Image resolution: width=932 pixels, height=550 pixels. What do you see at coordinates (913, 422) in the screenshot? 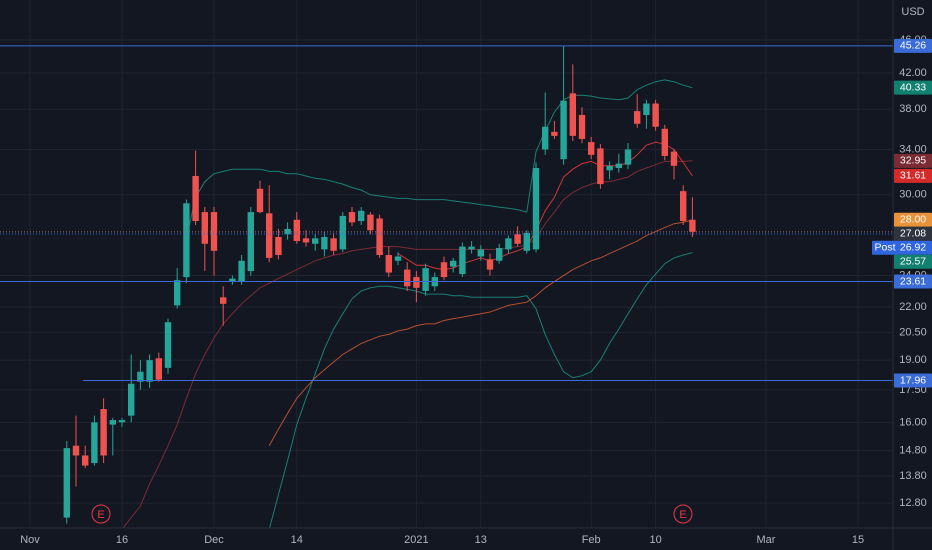
I see `y-tick-label: 16.00` at bounding box center [913, 422].